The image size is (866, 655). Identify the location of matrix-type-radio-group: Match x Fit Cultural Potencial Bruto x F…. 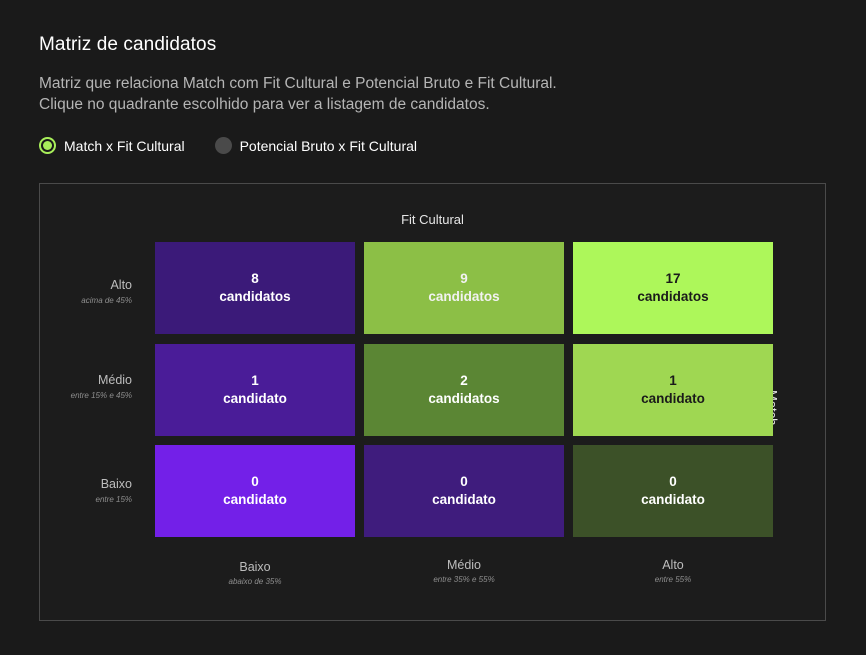
(228, 145).